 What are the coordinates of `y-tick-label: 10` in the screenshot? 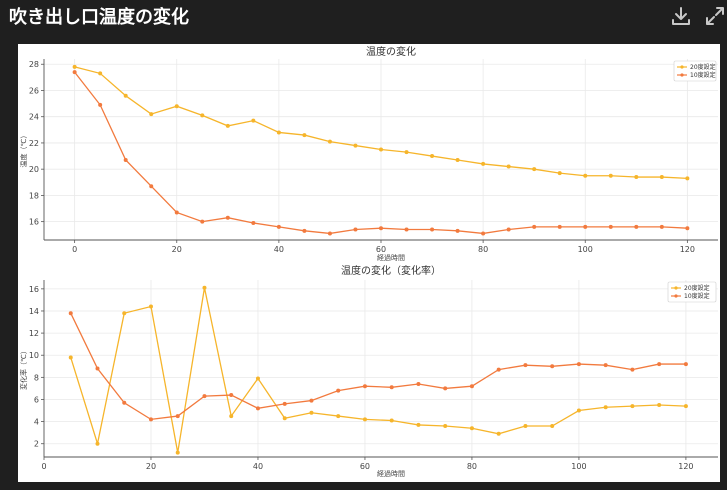 It's located at (34, 355).